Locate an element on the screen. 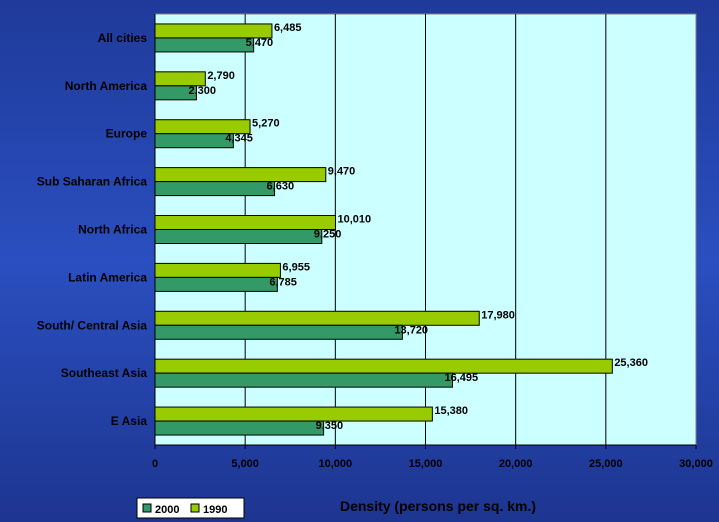  value-label-2000: 13,720 is located at coordinates (411, 330).